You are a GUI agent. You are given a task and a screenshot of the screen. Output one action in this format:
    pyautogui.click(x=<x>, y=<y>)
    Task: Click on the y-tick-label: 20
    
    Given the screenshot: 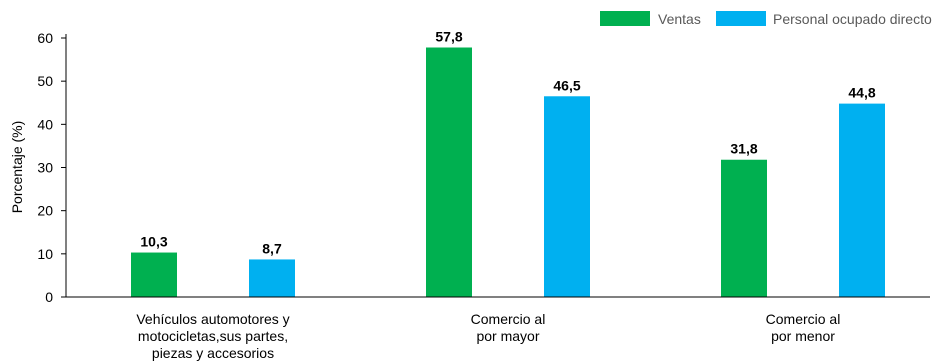 What is the action you would take?
    pyautogui.click(x=45, y=211)
    